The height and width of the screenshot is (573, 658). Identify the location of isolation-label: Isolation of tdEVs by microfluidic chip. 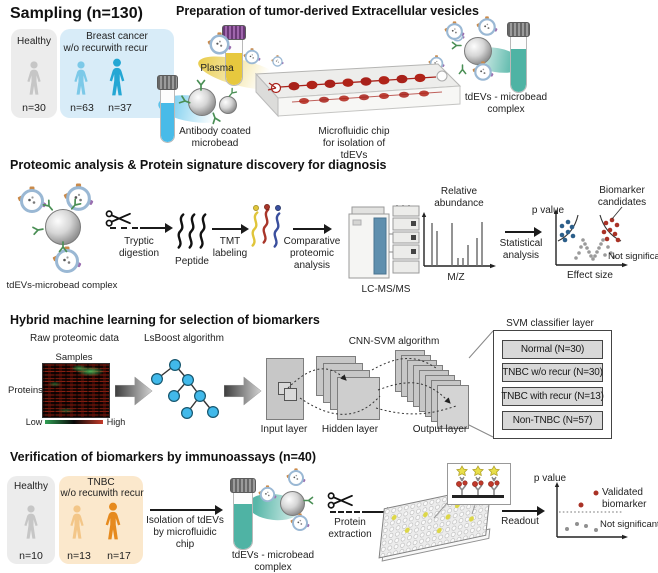
(185, 533).